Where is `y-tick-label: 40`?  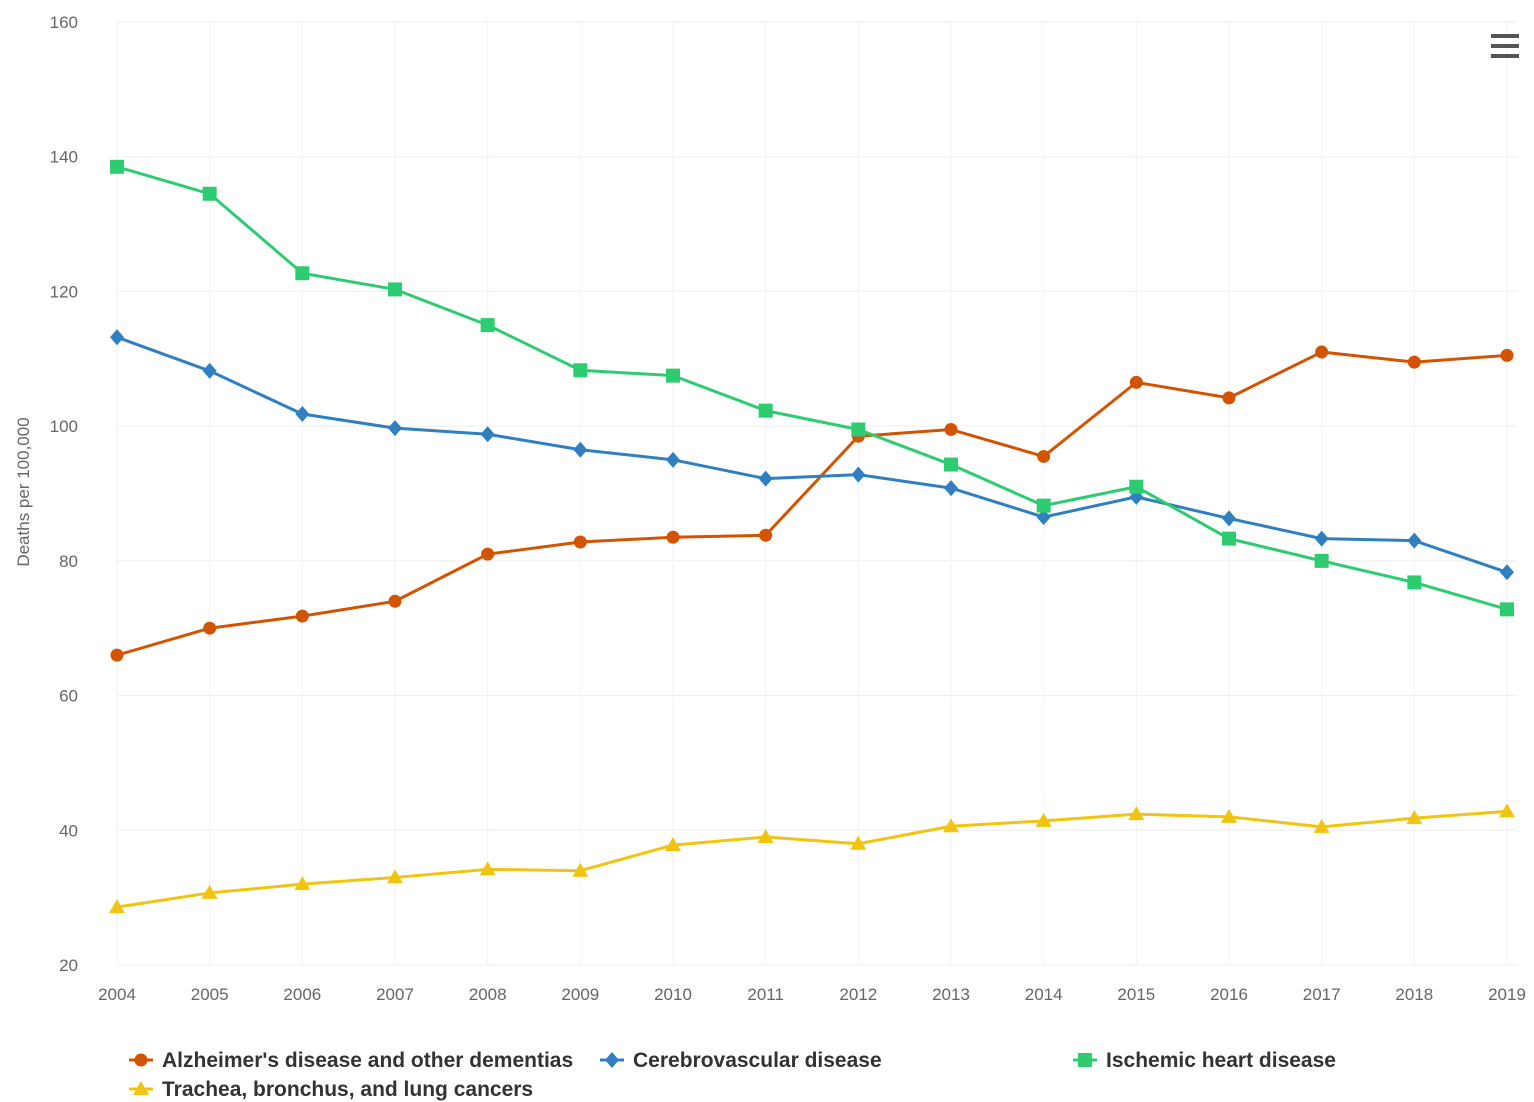
y-tick-label: 40 is located at coordinates (68, 830).